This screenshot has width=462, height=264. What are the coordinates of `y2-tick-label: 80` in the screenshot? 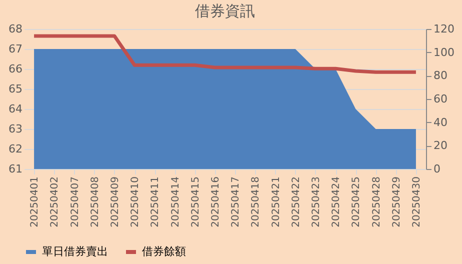 It's located at (441, 75).